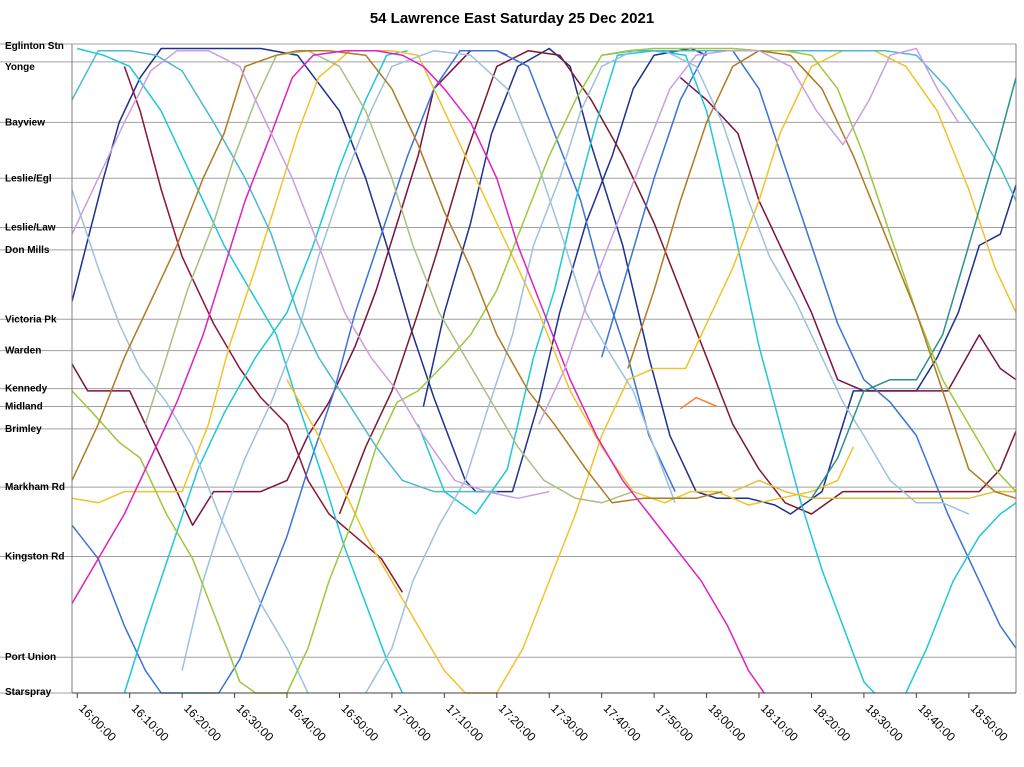 This screenshot has height=767, width=1024. I want to click on time-label: 16:20:00, so click(202, 722).